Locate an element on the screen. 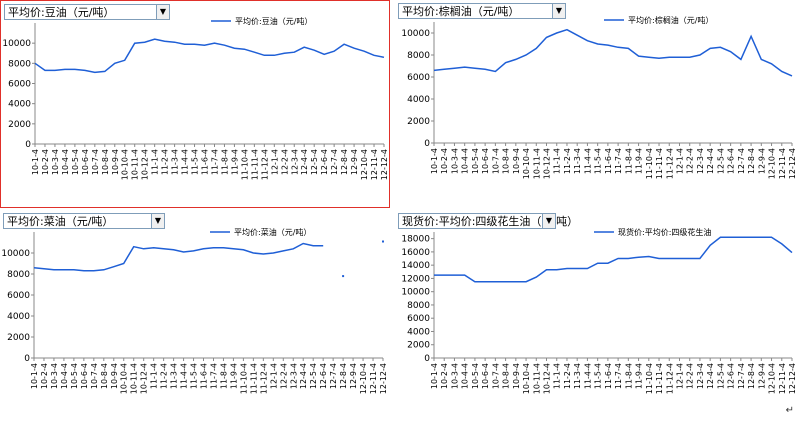  y-tick-label: 12000 is located at coordinates (415, 279).